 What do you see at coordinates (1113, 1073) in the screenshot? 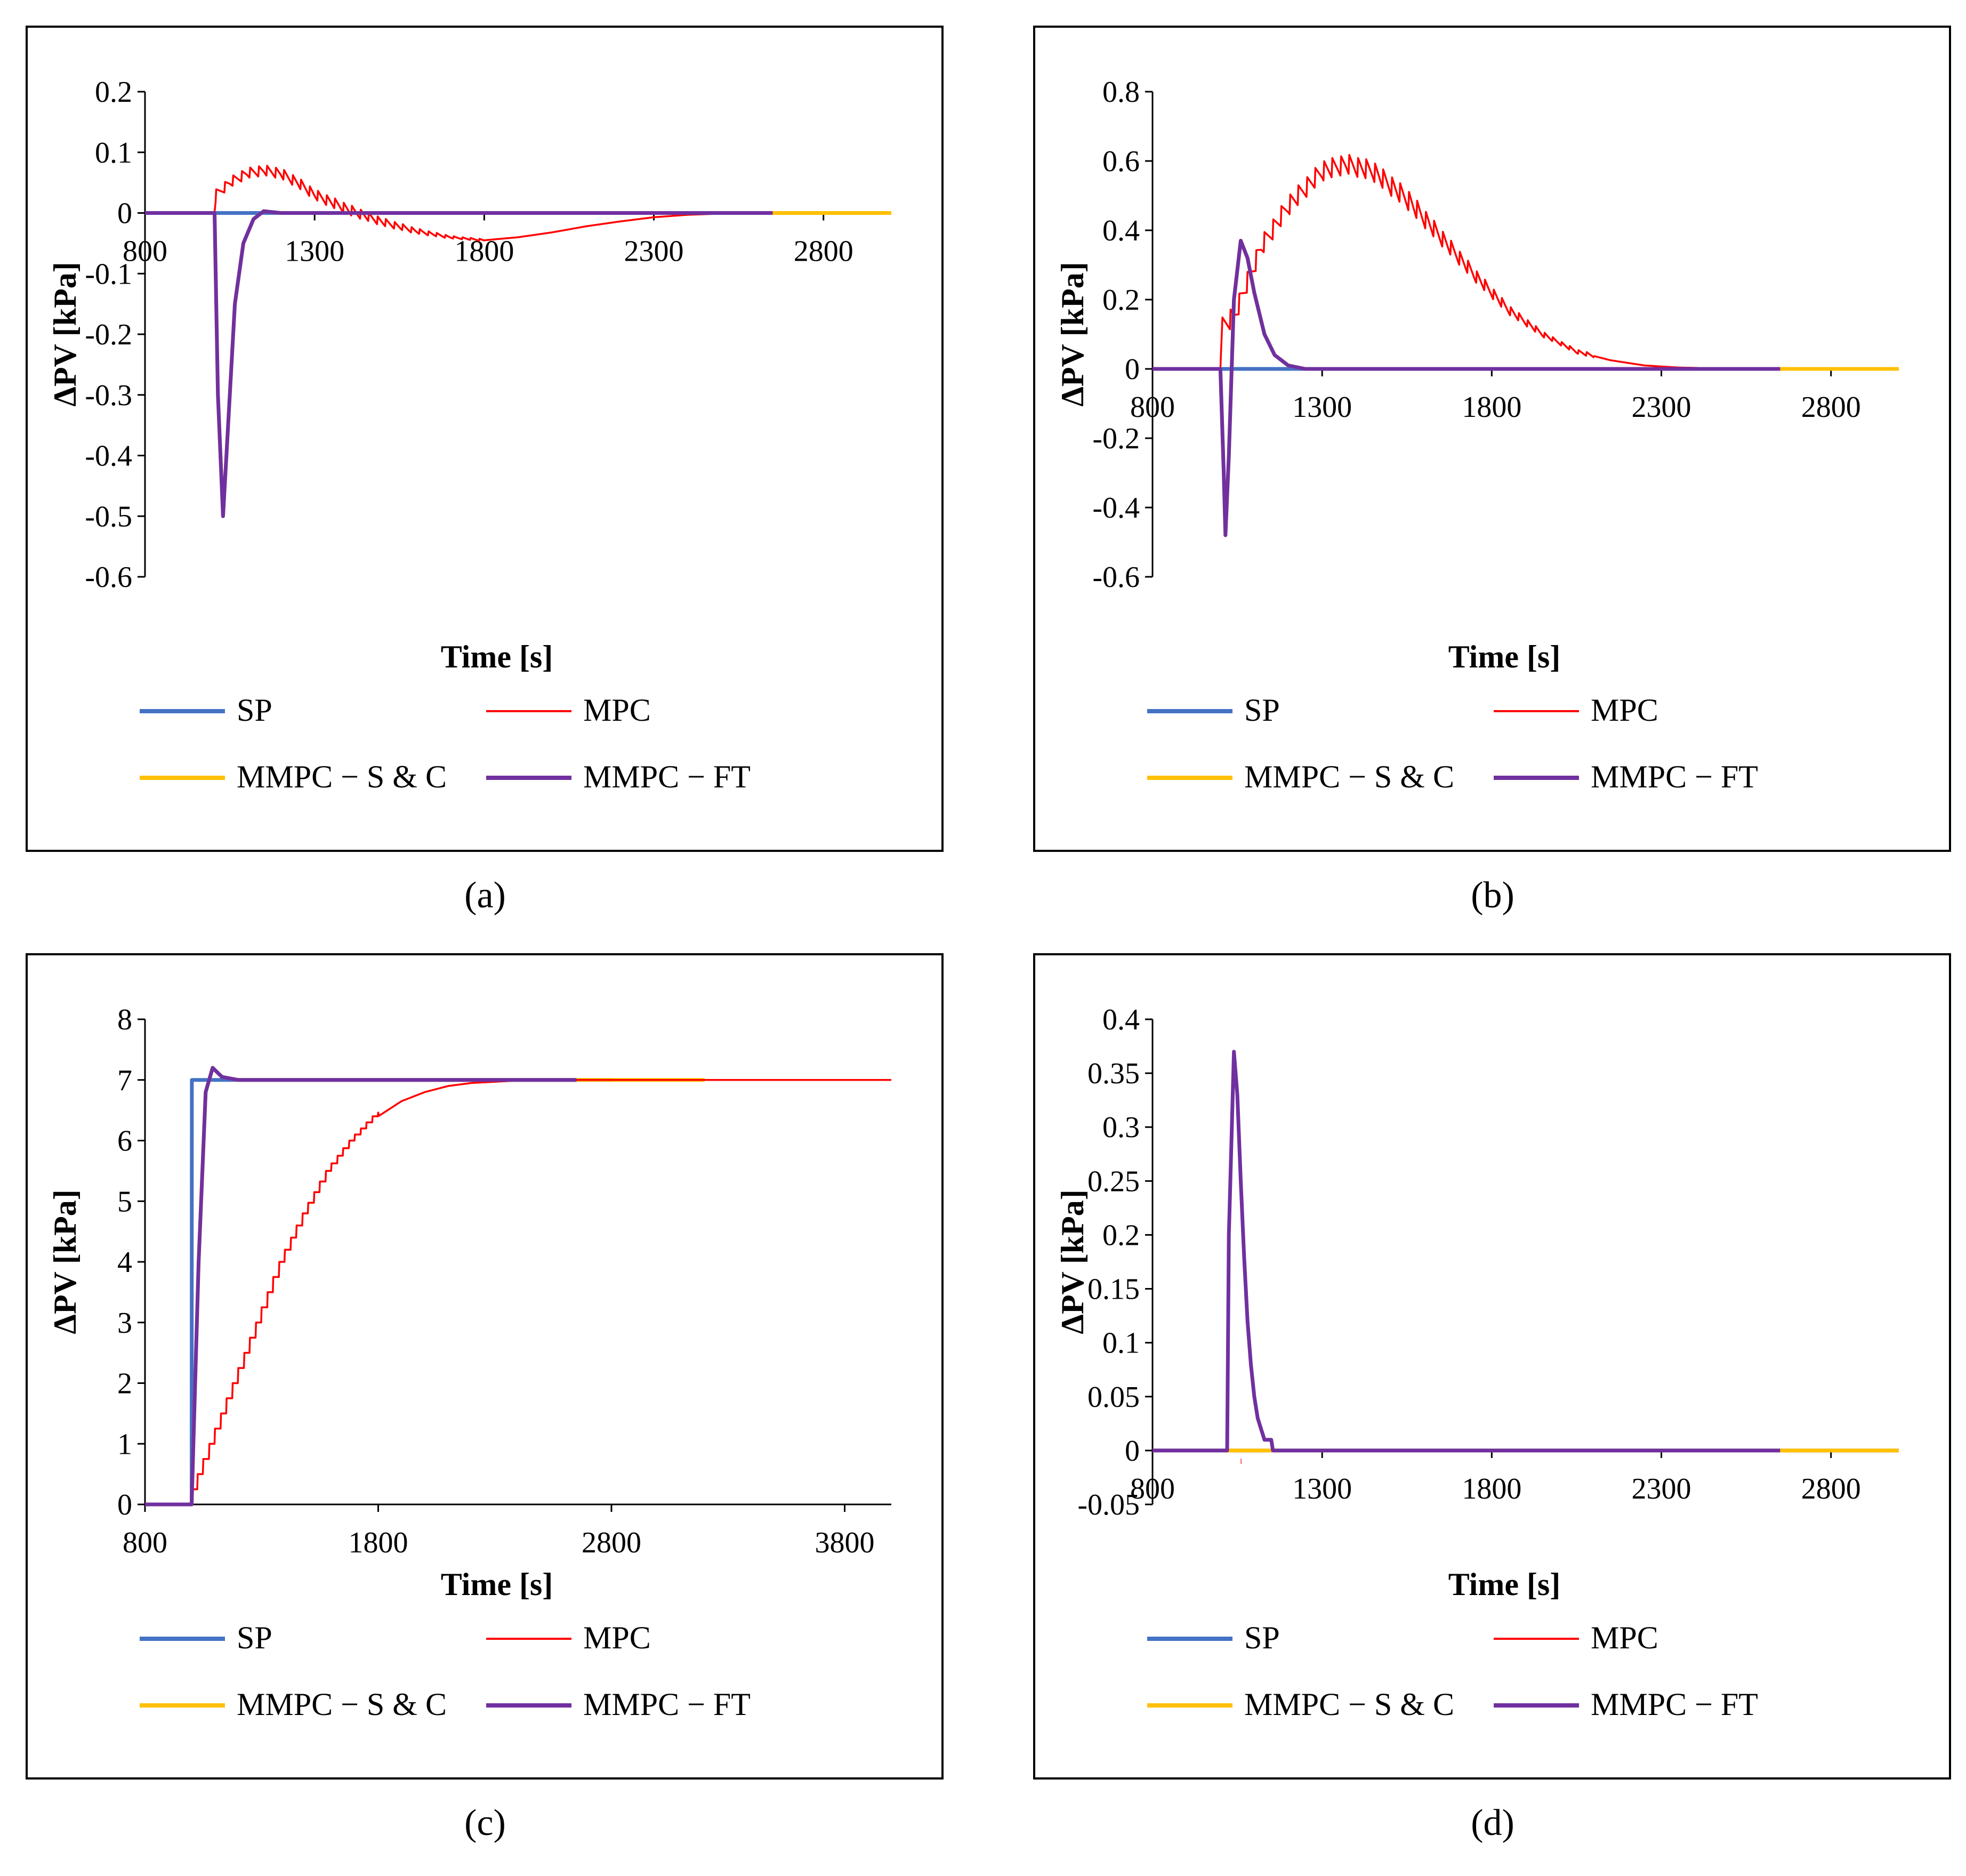
I see `y-tick-label: 0.35` at bounding box center [1113, 1073].